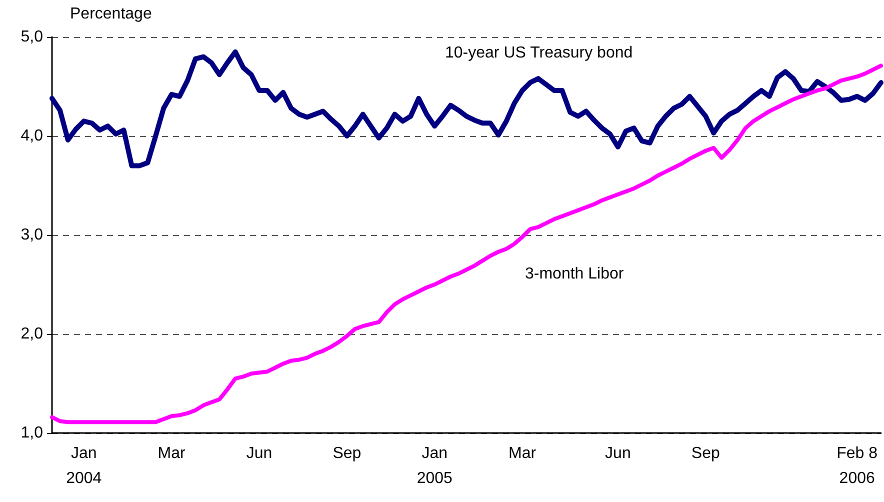 This screenshot has width=884, height=502. Describe the element at coordinates (857, 466) in the screenshot. I see `x-tick-label: Feb 8 2006` at that location.